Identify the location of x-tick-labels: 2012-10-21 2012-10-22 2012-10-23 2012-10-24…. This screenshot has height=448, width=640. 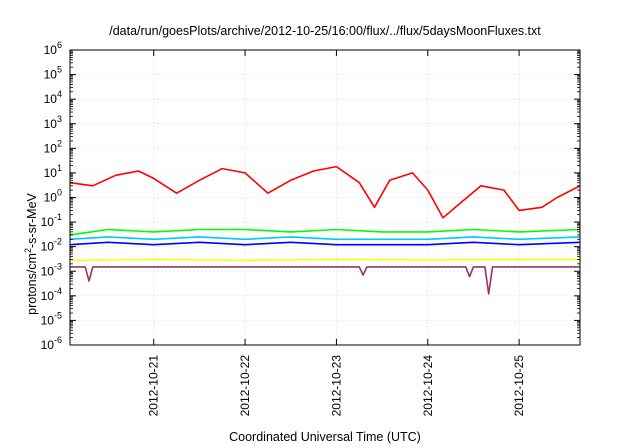
(336, 386).